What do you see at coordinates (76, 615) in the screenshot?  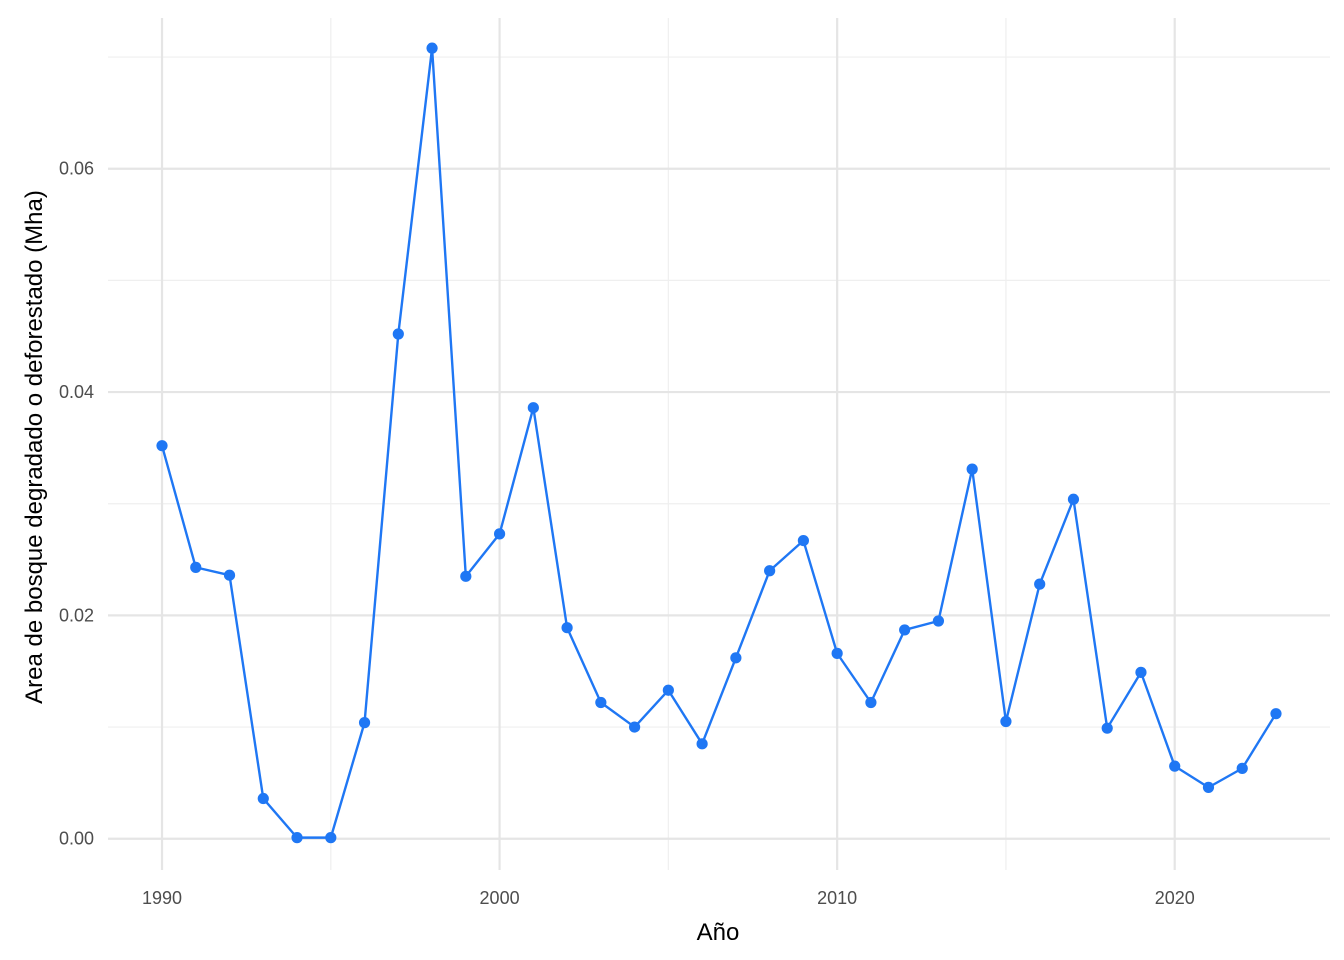 I see `y-tick-label: 0.02` at bounding box center [76, 615].